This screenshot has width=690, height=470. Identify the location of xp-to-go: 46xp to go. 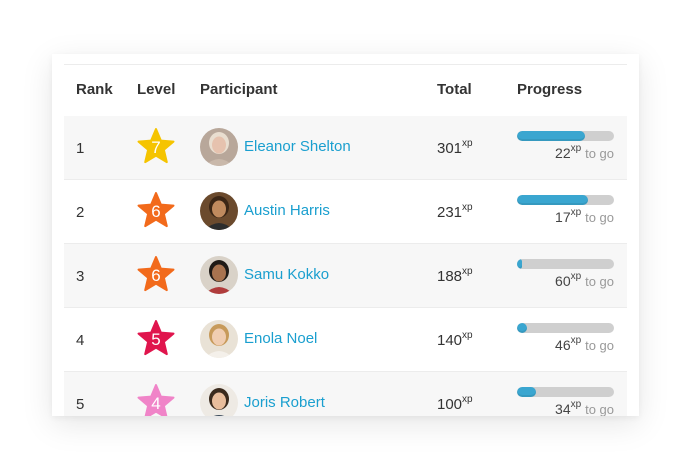
(565, 344).